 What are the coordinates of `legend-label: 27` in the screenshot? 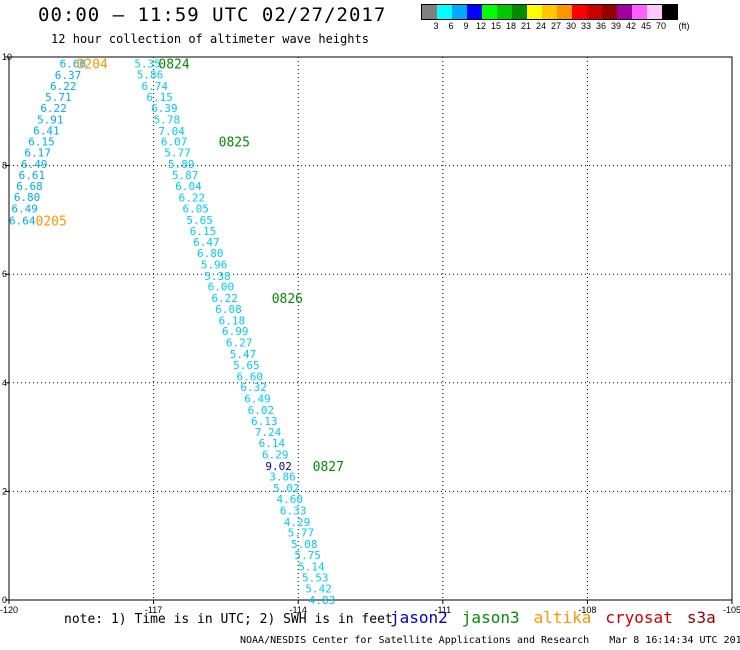 It's located at (555, 26).